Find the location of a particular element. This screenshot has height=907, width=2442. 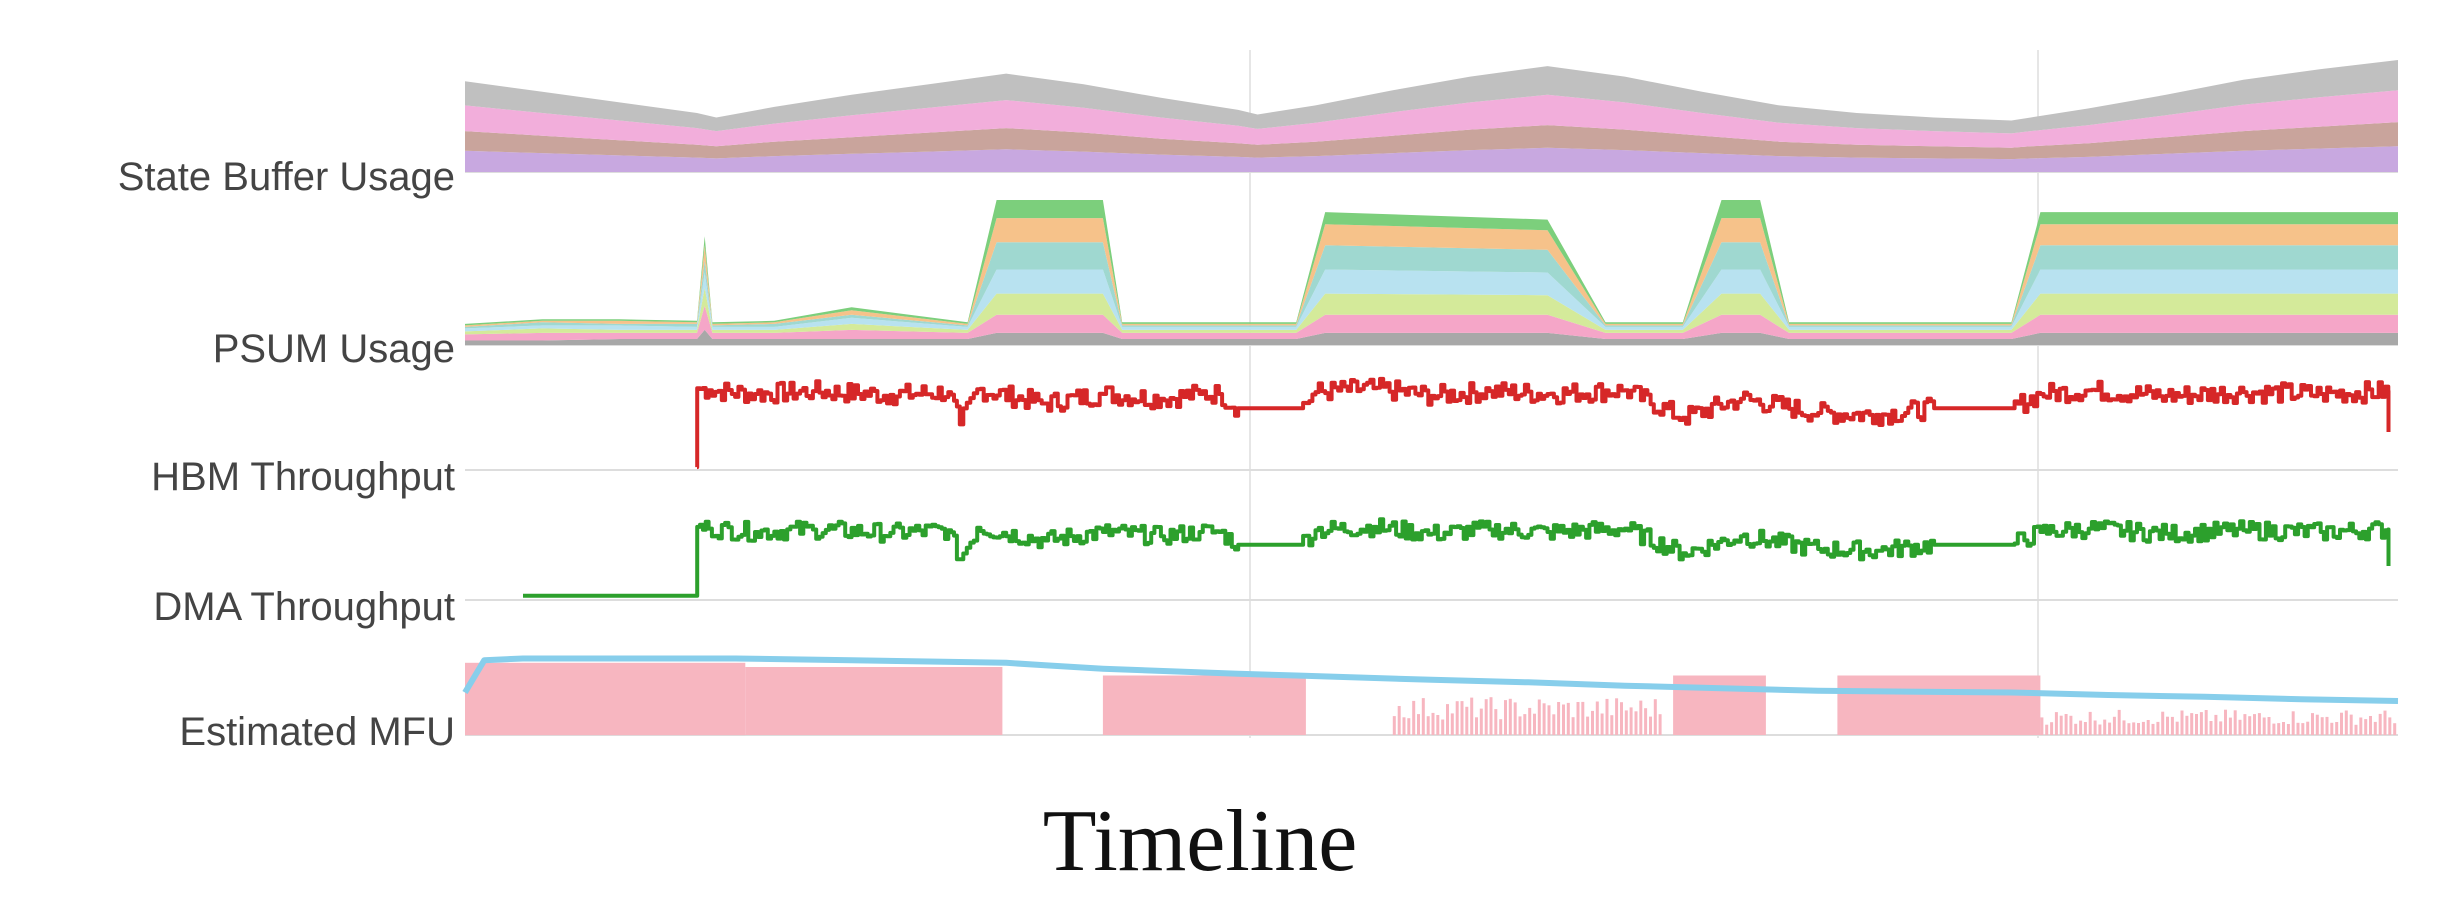

track-label: PSUM Usage is located at coordinates (334, 349).